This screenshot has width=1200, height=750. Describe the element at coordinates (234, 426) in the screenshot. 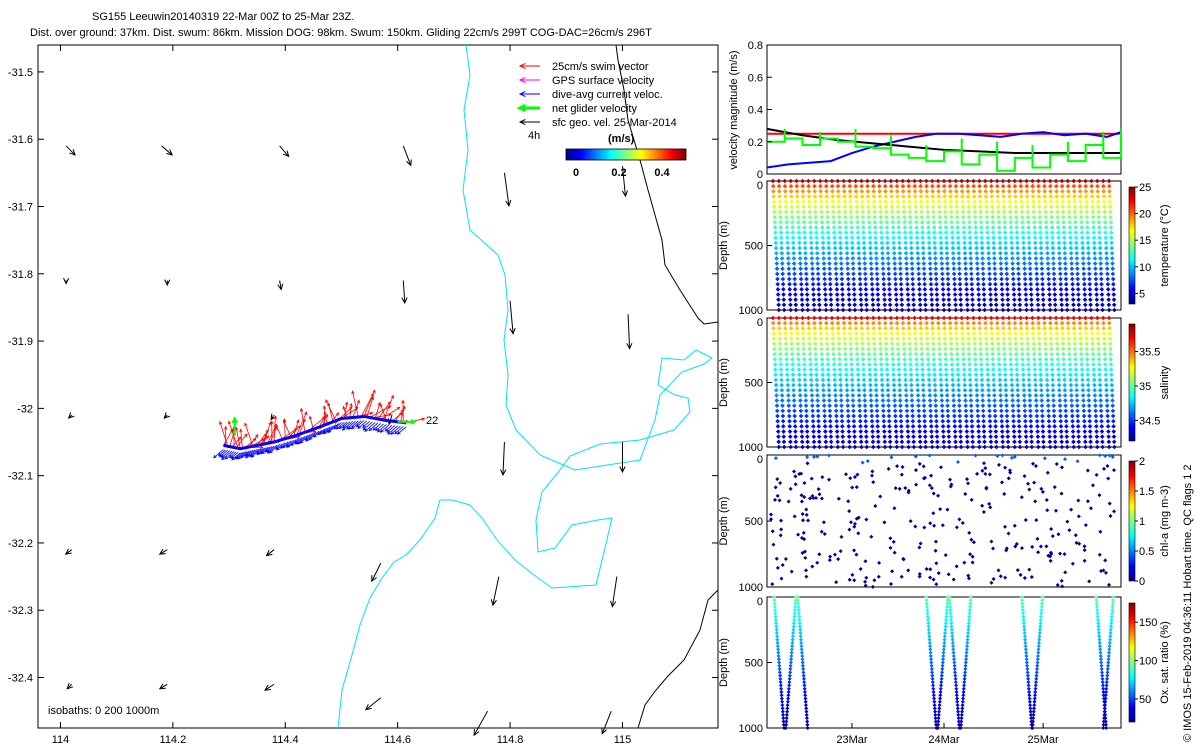

I see `net-velocity-vector` at that location.